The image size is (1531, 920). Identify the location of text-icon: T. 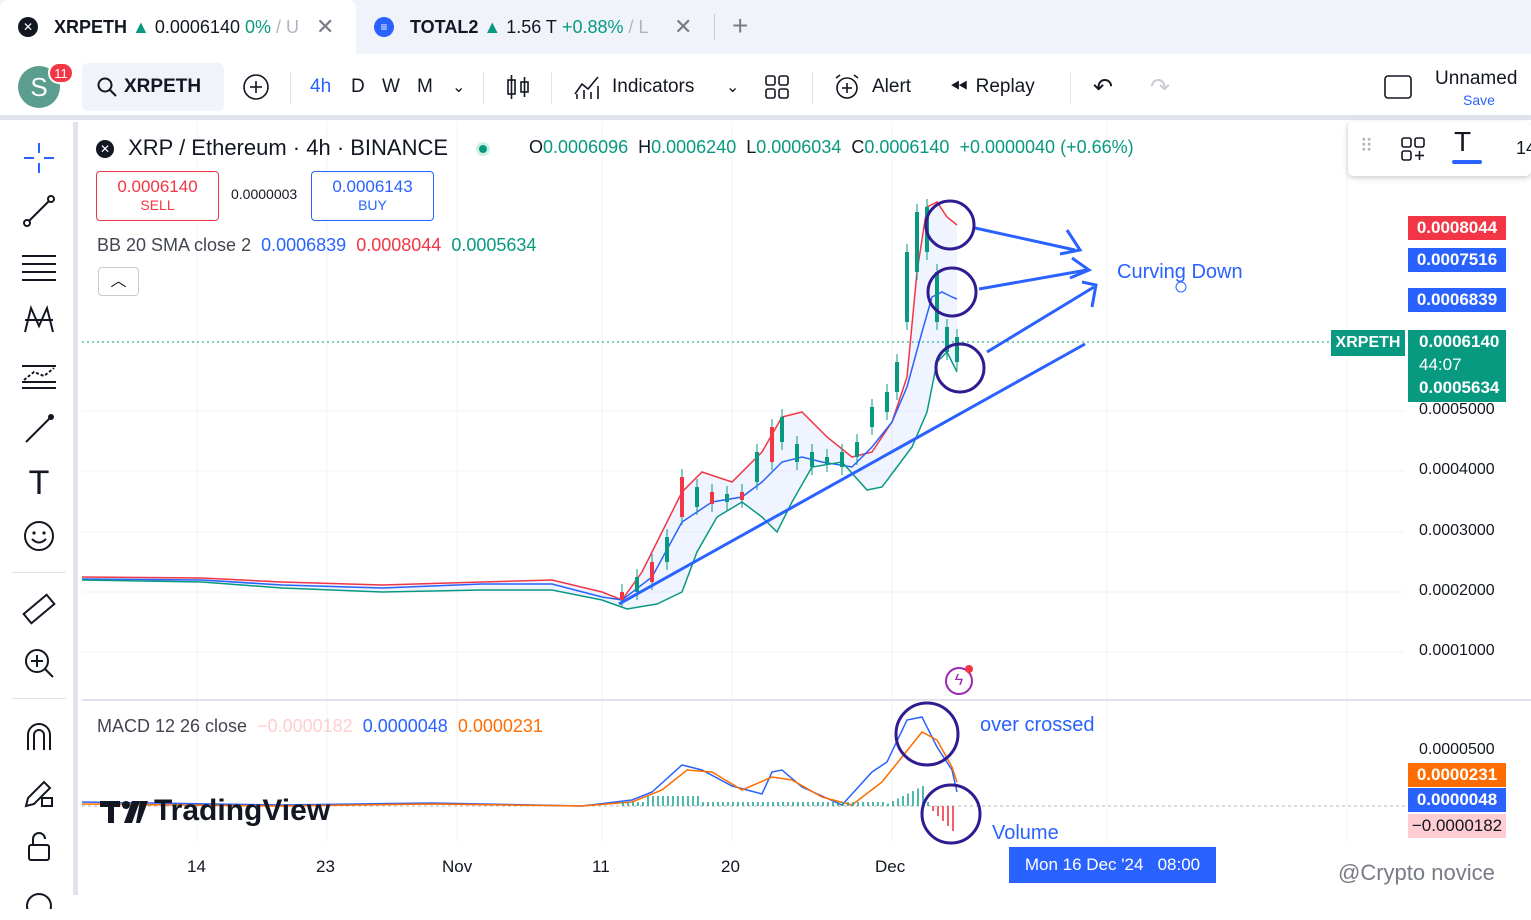
(39, 482).